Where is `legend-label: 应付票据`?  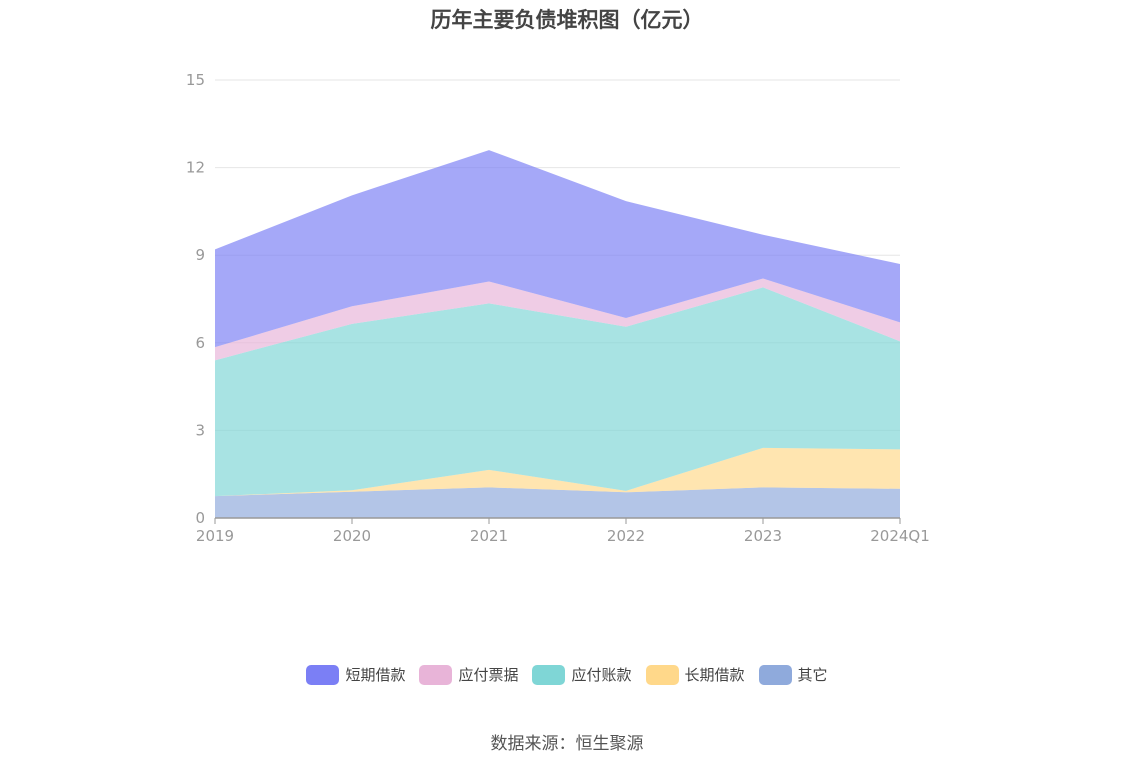 legend-label: 应付票据 is located at coordinates (488, 675).